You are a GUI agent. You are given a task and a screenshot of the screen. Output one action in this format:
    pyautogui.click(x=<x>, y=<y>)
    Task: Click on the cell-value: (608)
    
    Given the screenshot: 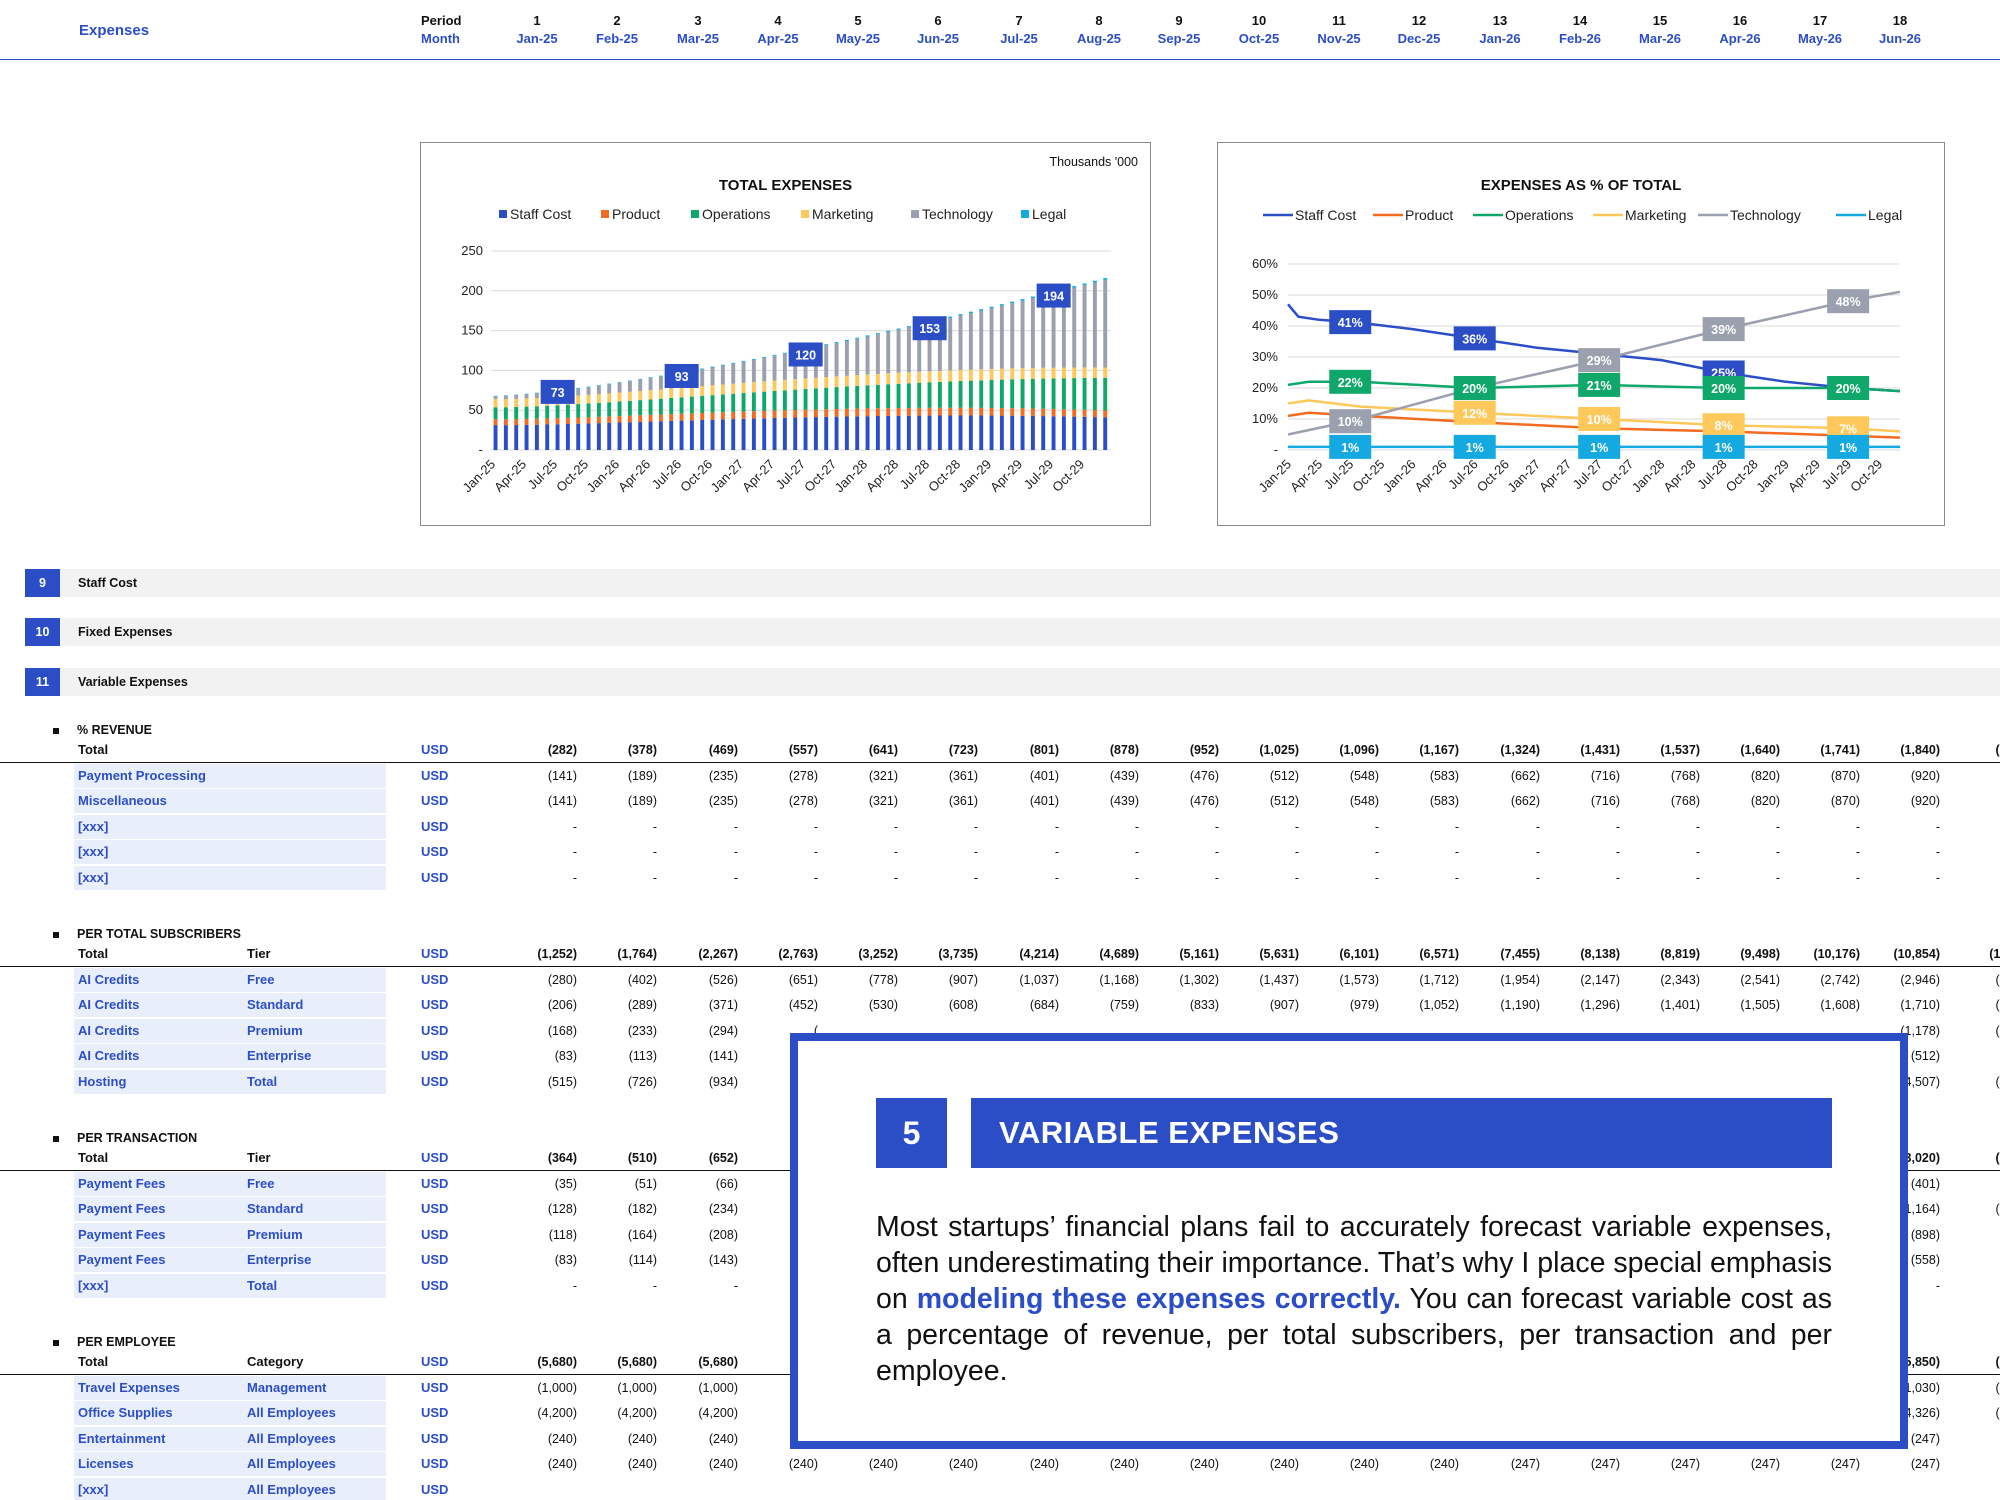 What is the action you would take?
    pyautogui.click(x=963, y=1005)
    